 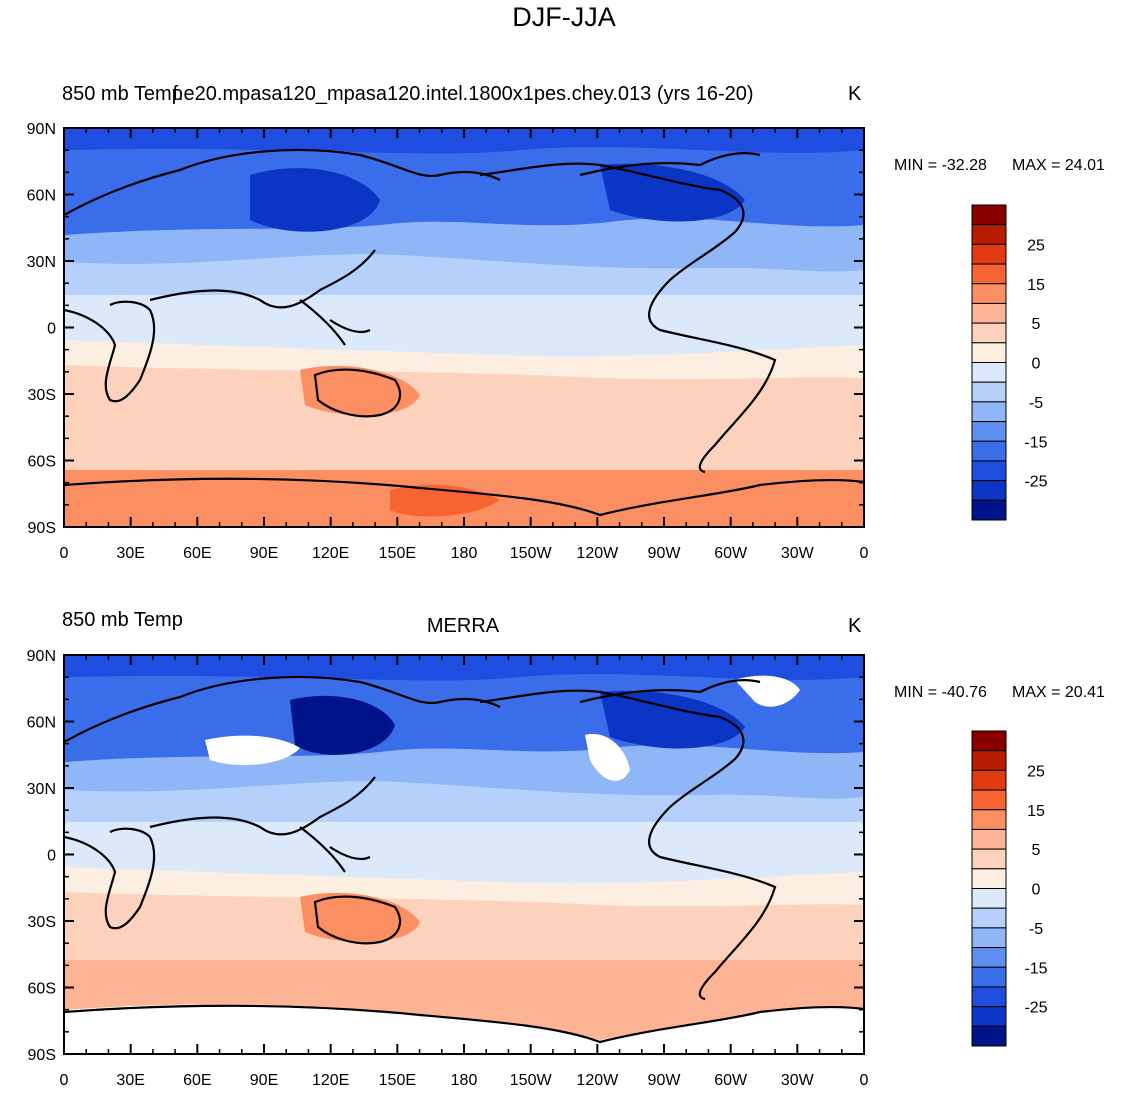 What do you see at coordinates (665, 553) in the screenshot?
I see `panel1-lon-label: 90W` at bounding box center [665, 553].